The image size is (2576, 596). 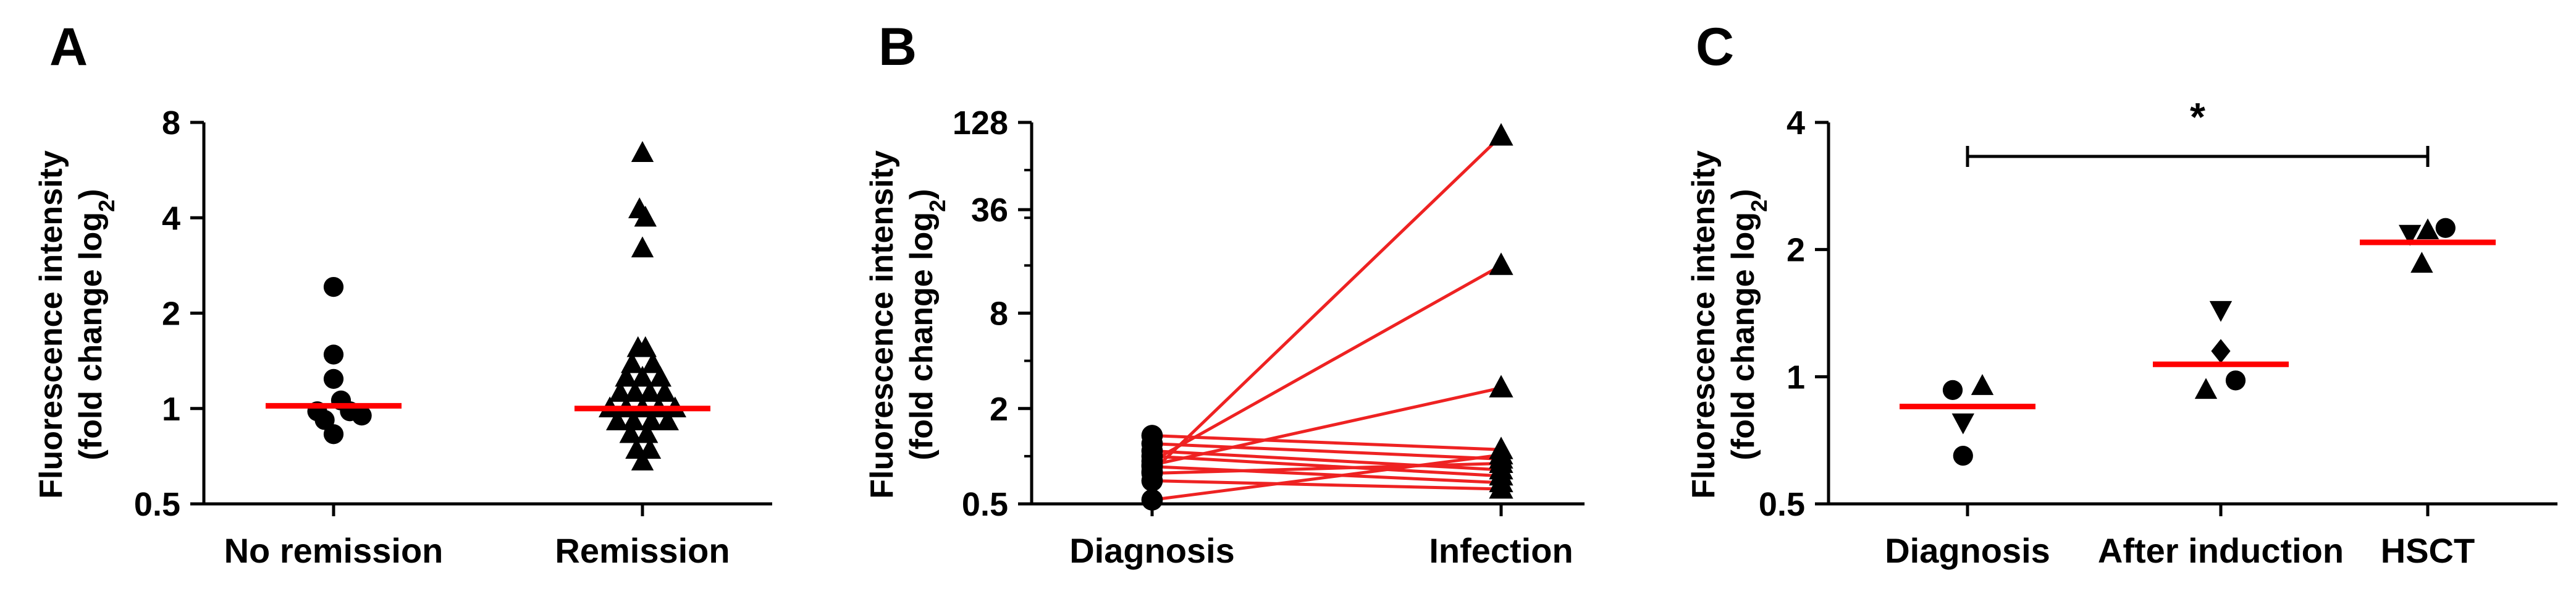 I want to click on x-tick-label-a: Remission, so click(x=642, y=550).